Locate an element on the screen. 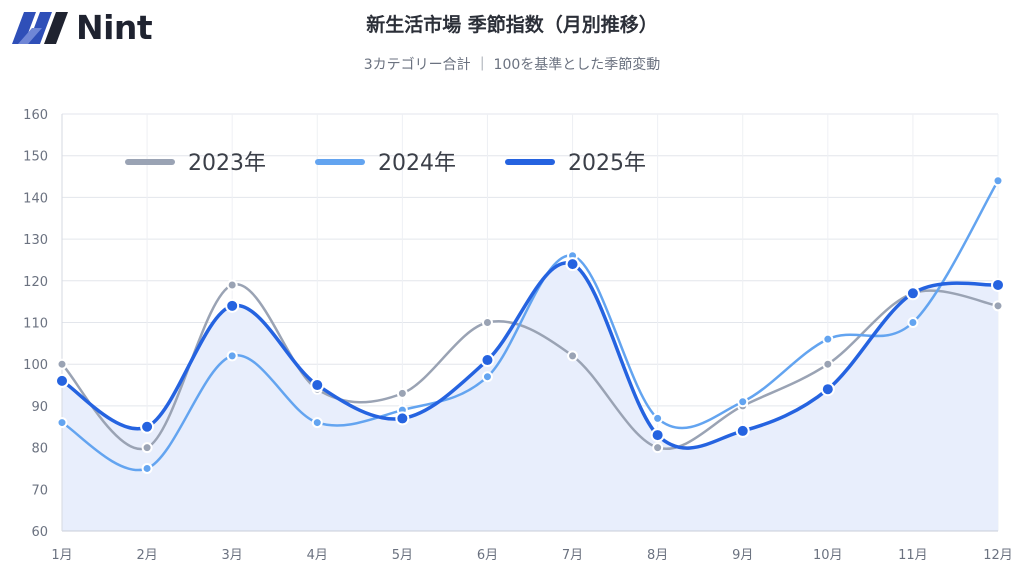 This screenshot has width=1024, height=570. chart-title: 新生活市場 季節指数（月別推移） is located at coordinates (512, 25).